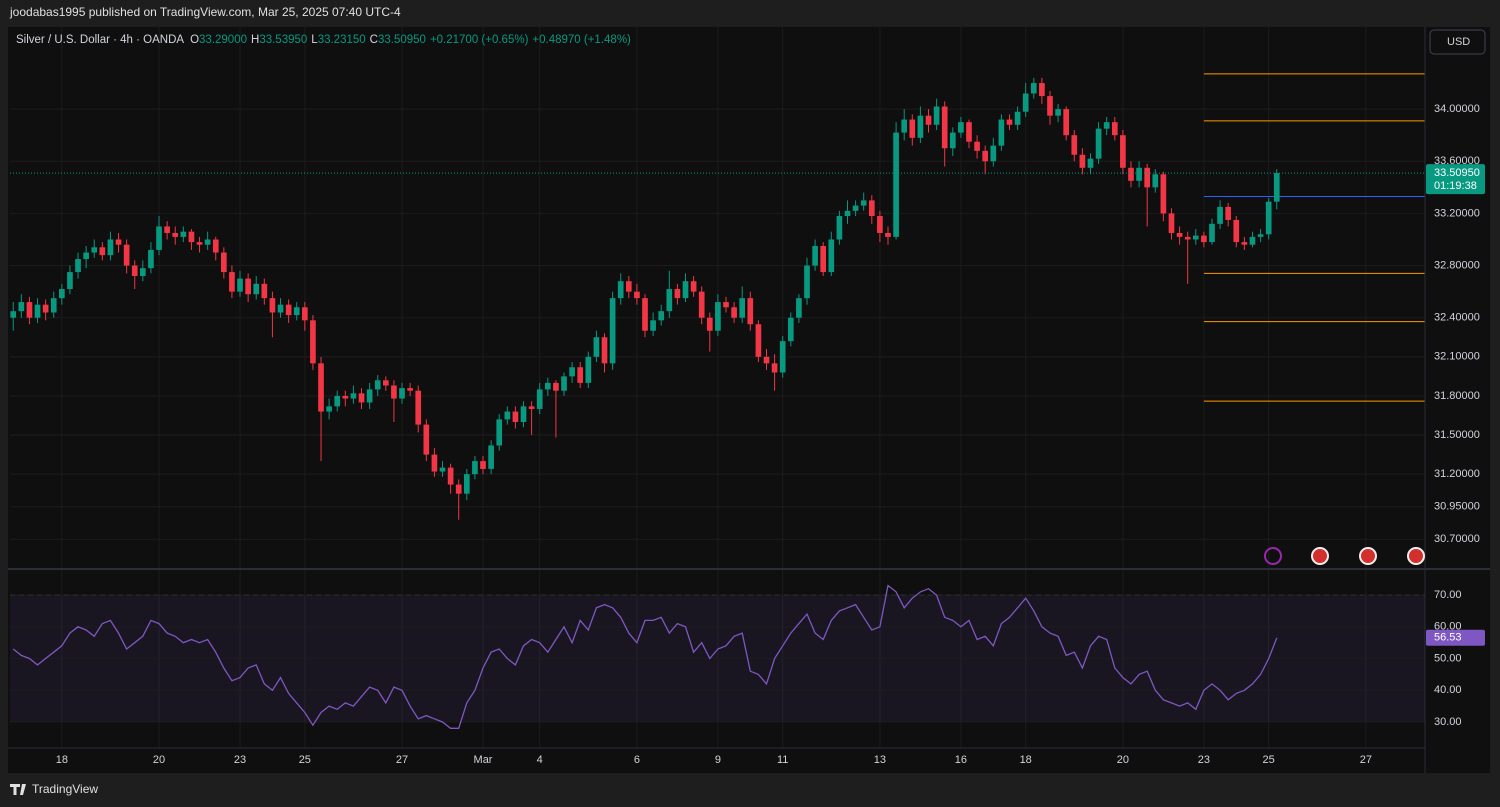 This screenshot has width=1500, height=807. What do you see at coordinates (718, 760) in the screenshot?
I see `x-tick-label: 9` at bounding box center [718, 760].